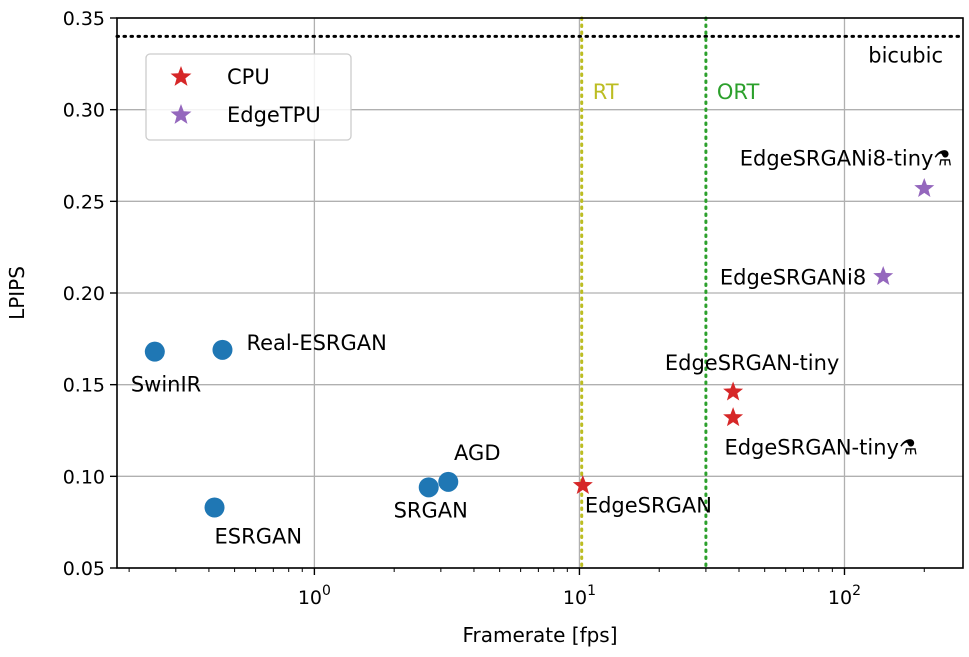 The height and width of the screenshot is (657, 969). I want to click on legend: CPU EdgeTPU, so click(248, 97).